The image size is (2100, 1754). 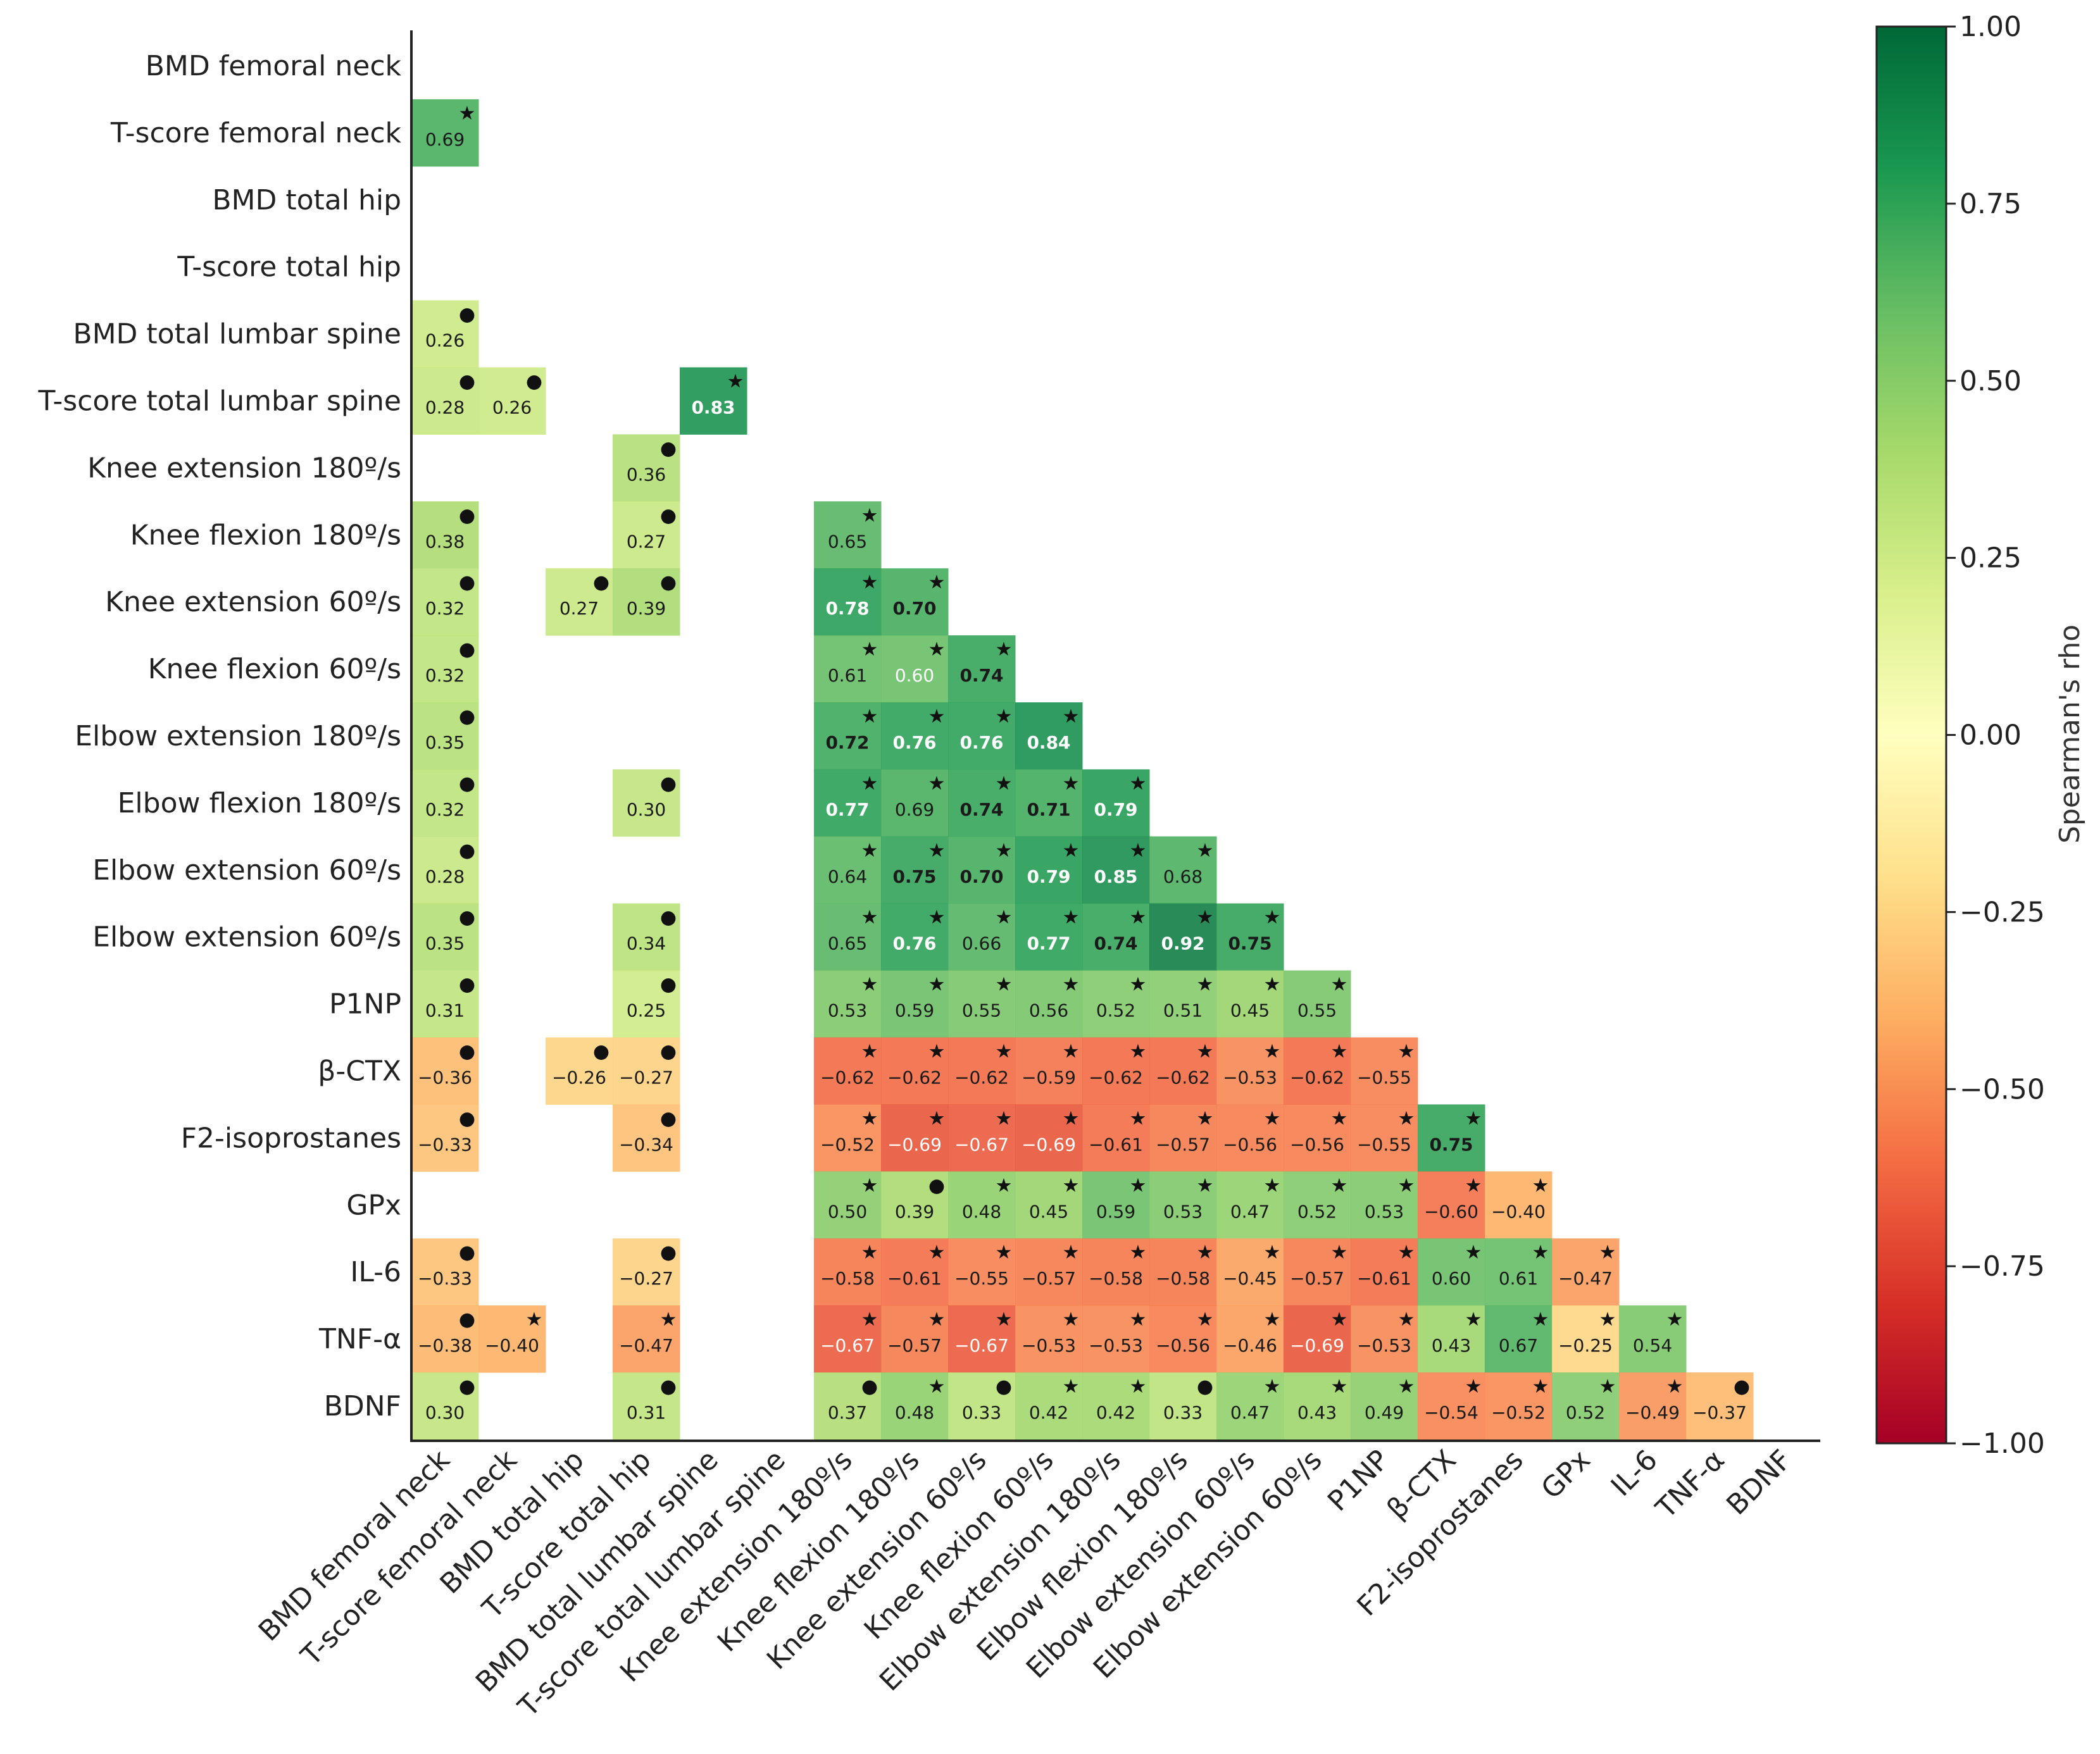 I want to click on cell-value: 0.69, so click(x=915, y=809).